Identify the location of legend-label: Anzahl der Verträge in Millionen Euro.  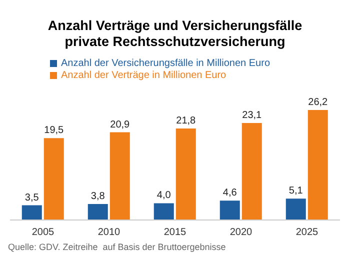
(143, 75).